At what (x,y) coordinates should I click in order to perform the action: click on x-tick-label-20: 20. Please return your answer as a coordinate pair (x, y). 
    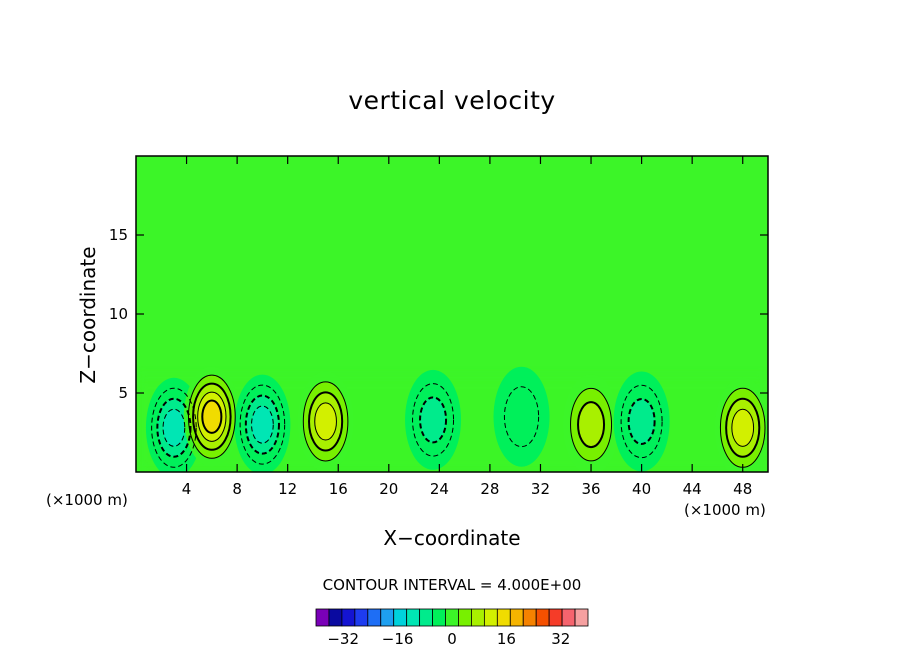
    Looking at the image, I should click on (388, 489).